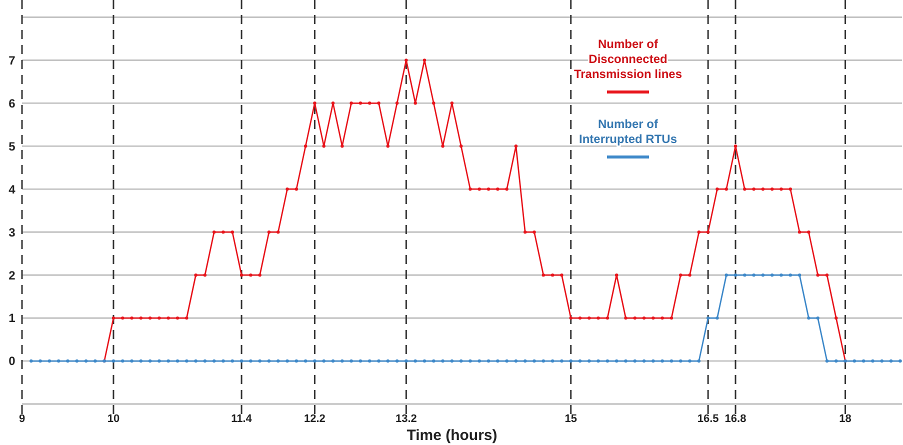 The width and height of the screenshot is (903, 445). Describe the element at coordinates (735, 419) in the screenshot. I see `x-tick-label: 16.8` at that location.